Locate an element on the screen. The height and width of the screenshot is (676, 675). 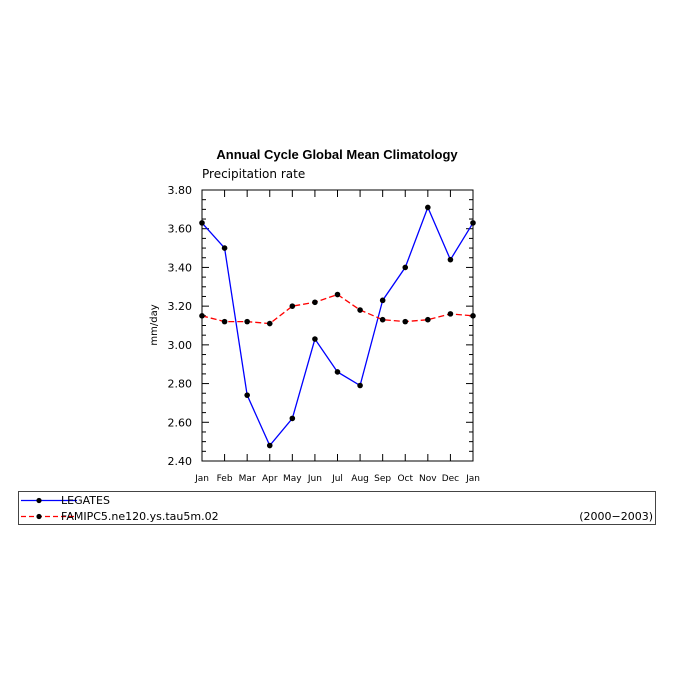
legend-period: (2000−2003) is located at coordinates (616, 516).